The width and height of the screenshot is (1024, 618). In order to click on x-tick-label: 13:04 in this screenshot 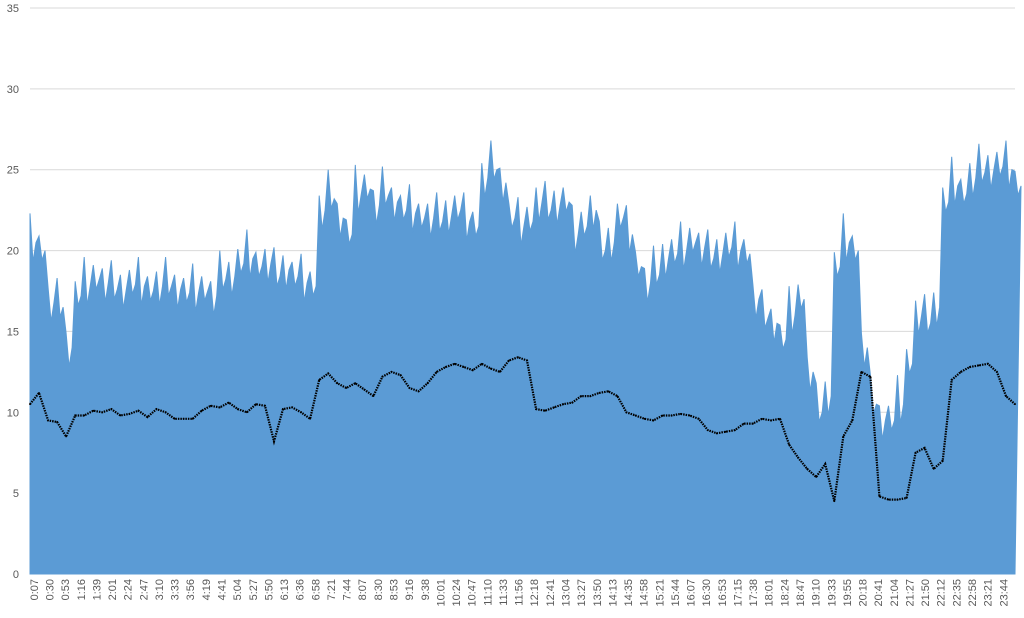, I will do `click(567, 593)`.